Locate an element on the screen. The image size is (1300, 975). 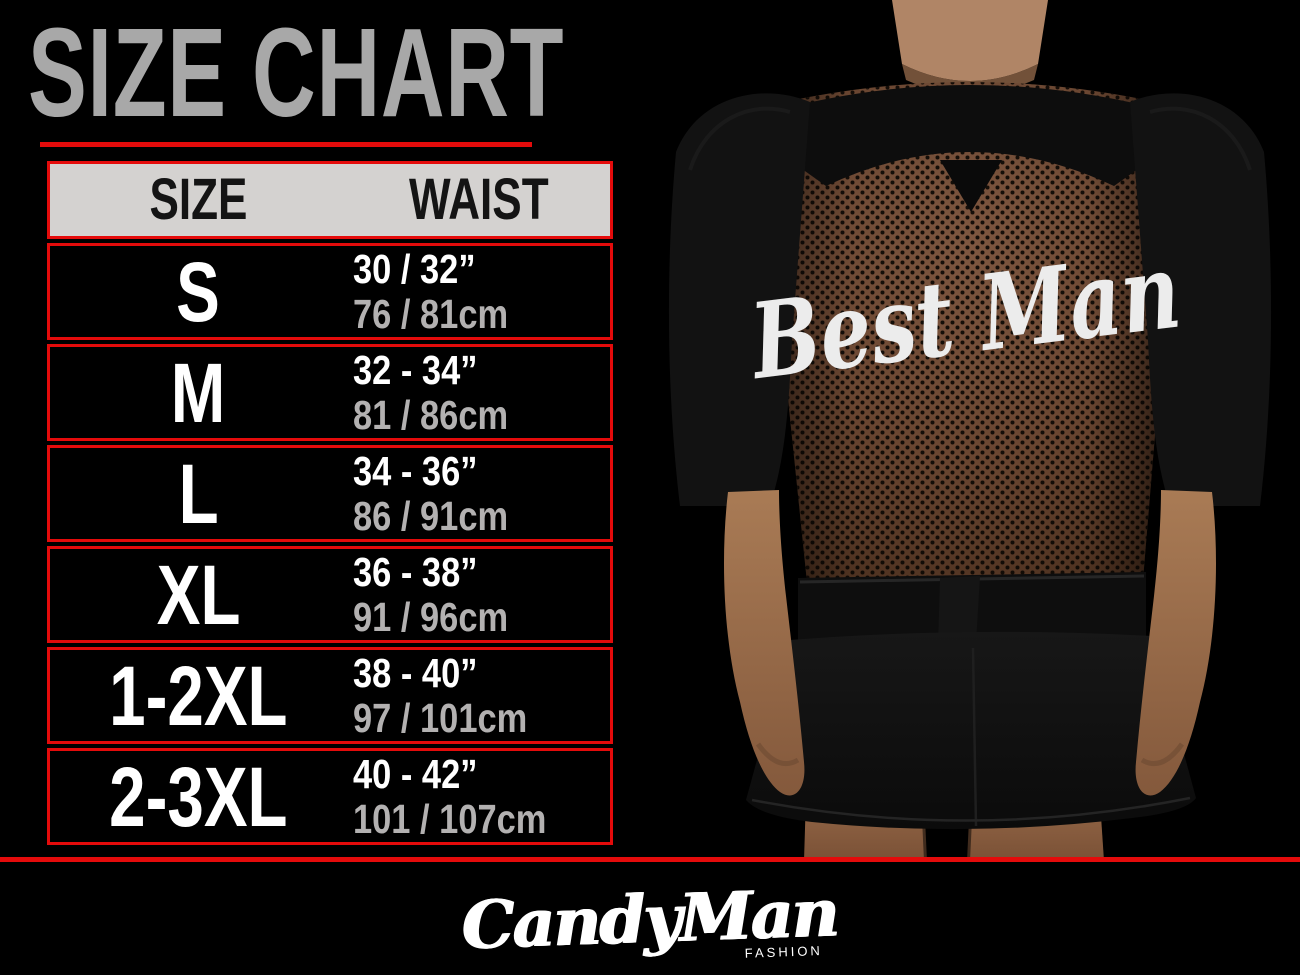
footer: CandyMan FASHION is located at coordinates (650, 918).